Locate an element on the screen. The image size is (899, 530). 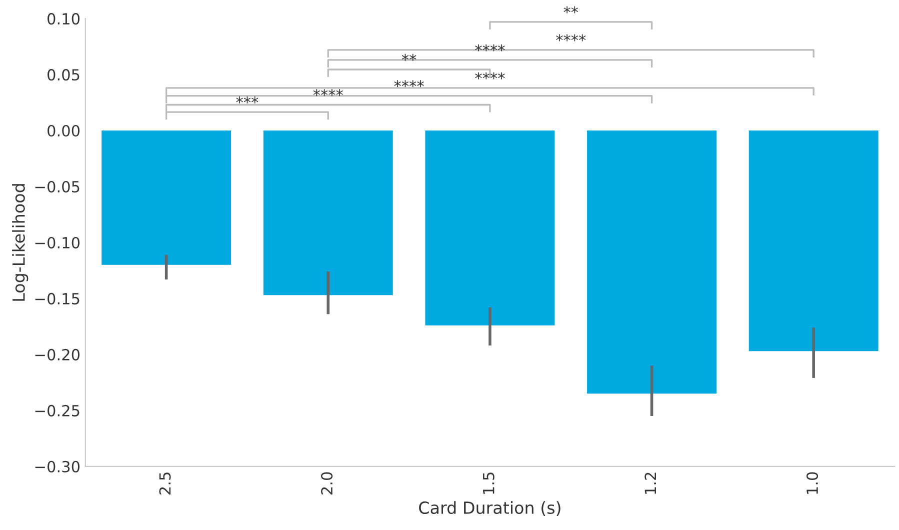
y-tick-label: −0.25 is located at coordinates (57, 410).